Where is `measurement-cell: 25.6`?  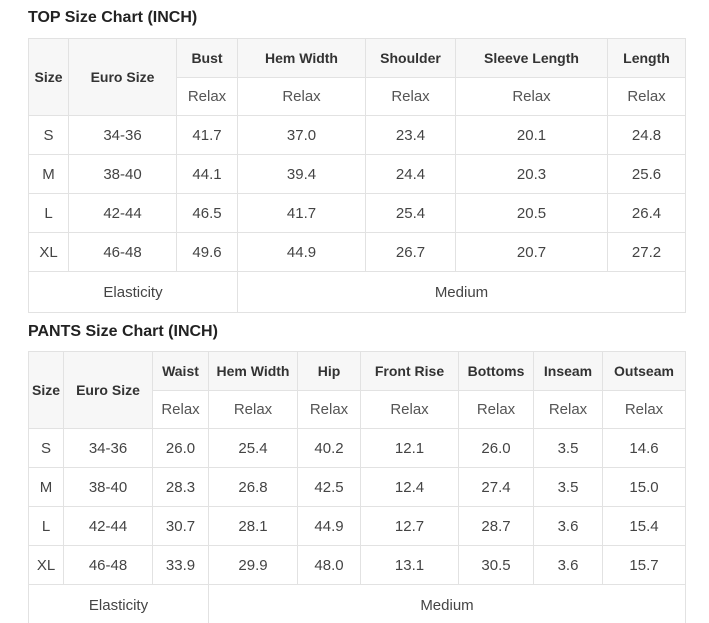
measurement-cell: 25.6 is located at coordinates (646, 174).